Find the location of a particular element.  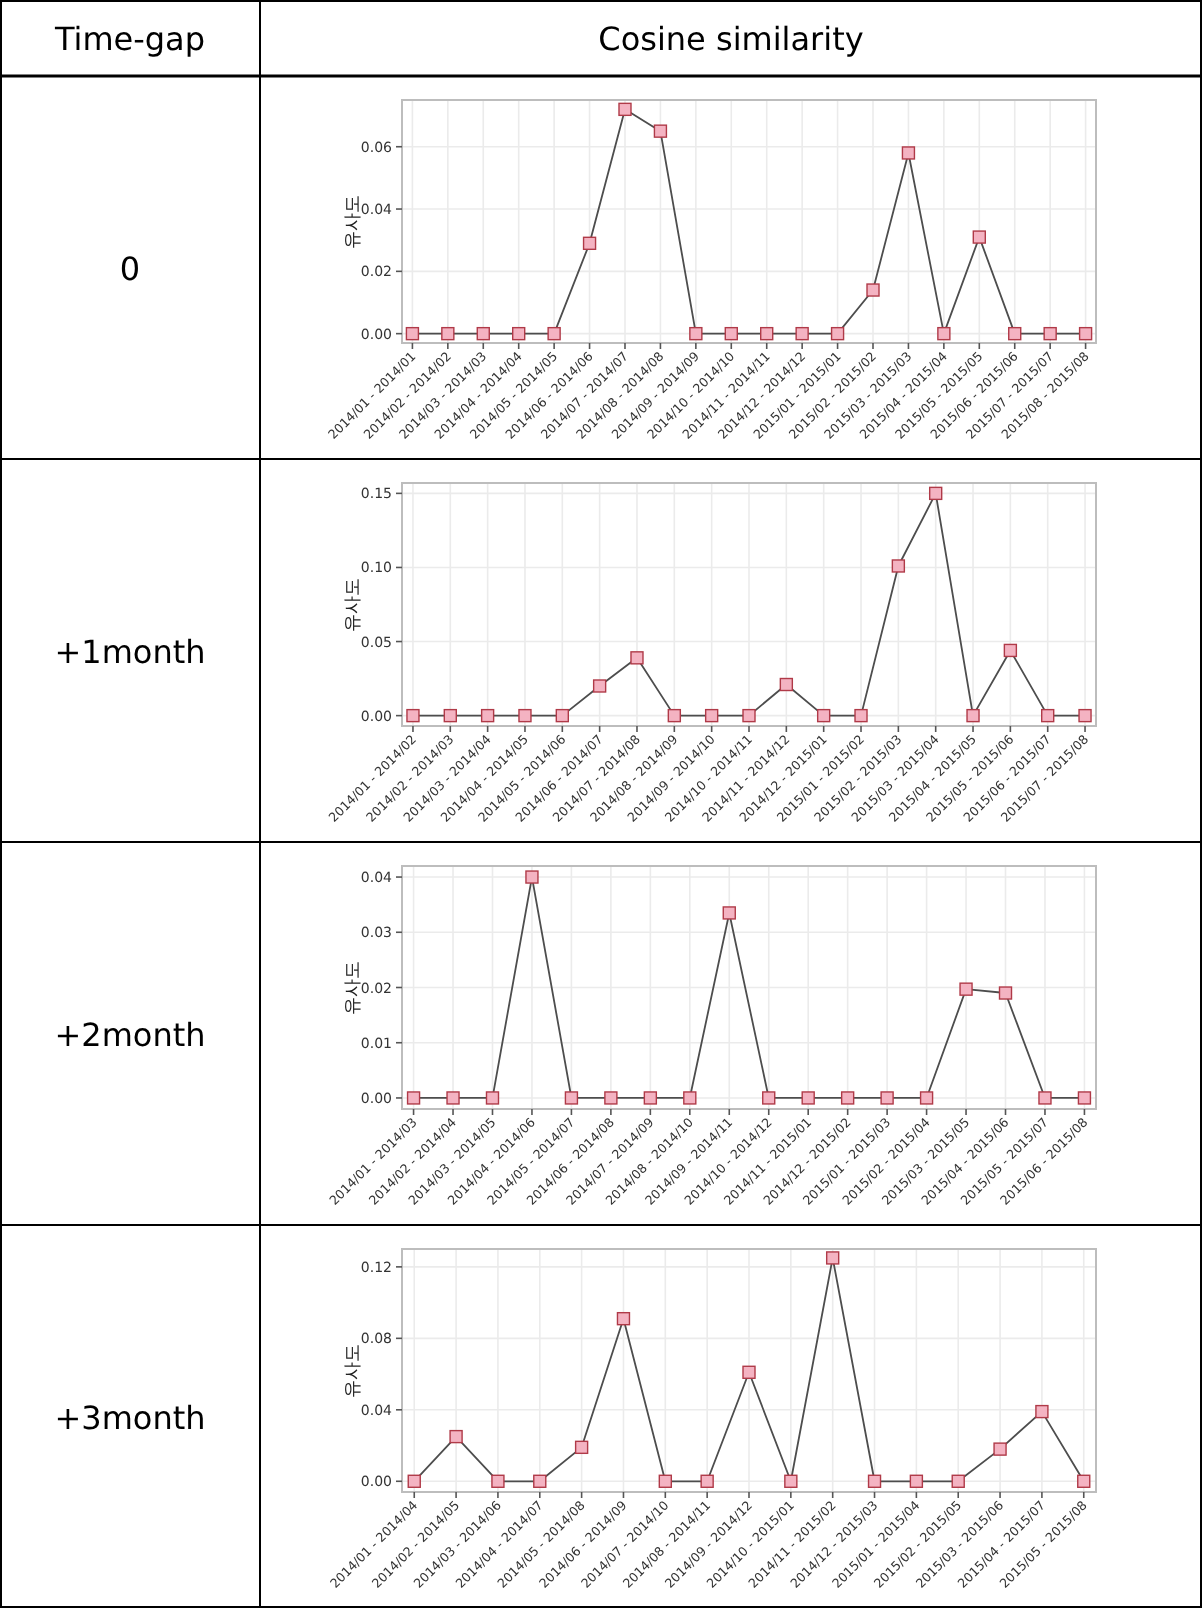

text: +2month is located at coordinates (130, 1034).